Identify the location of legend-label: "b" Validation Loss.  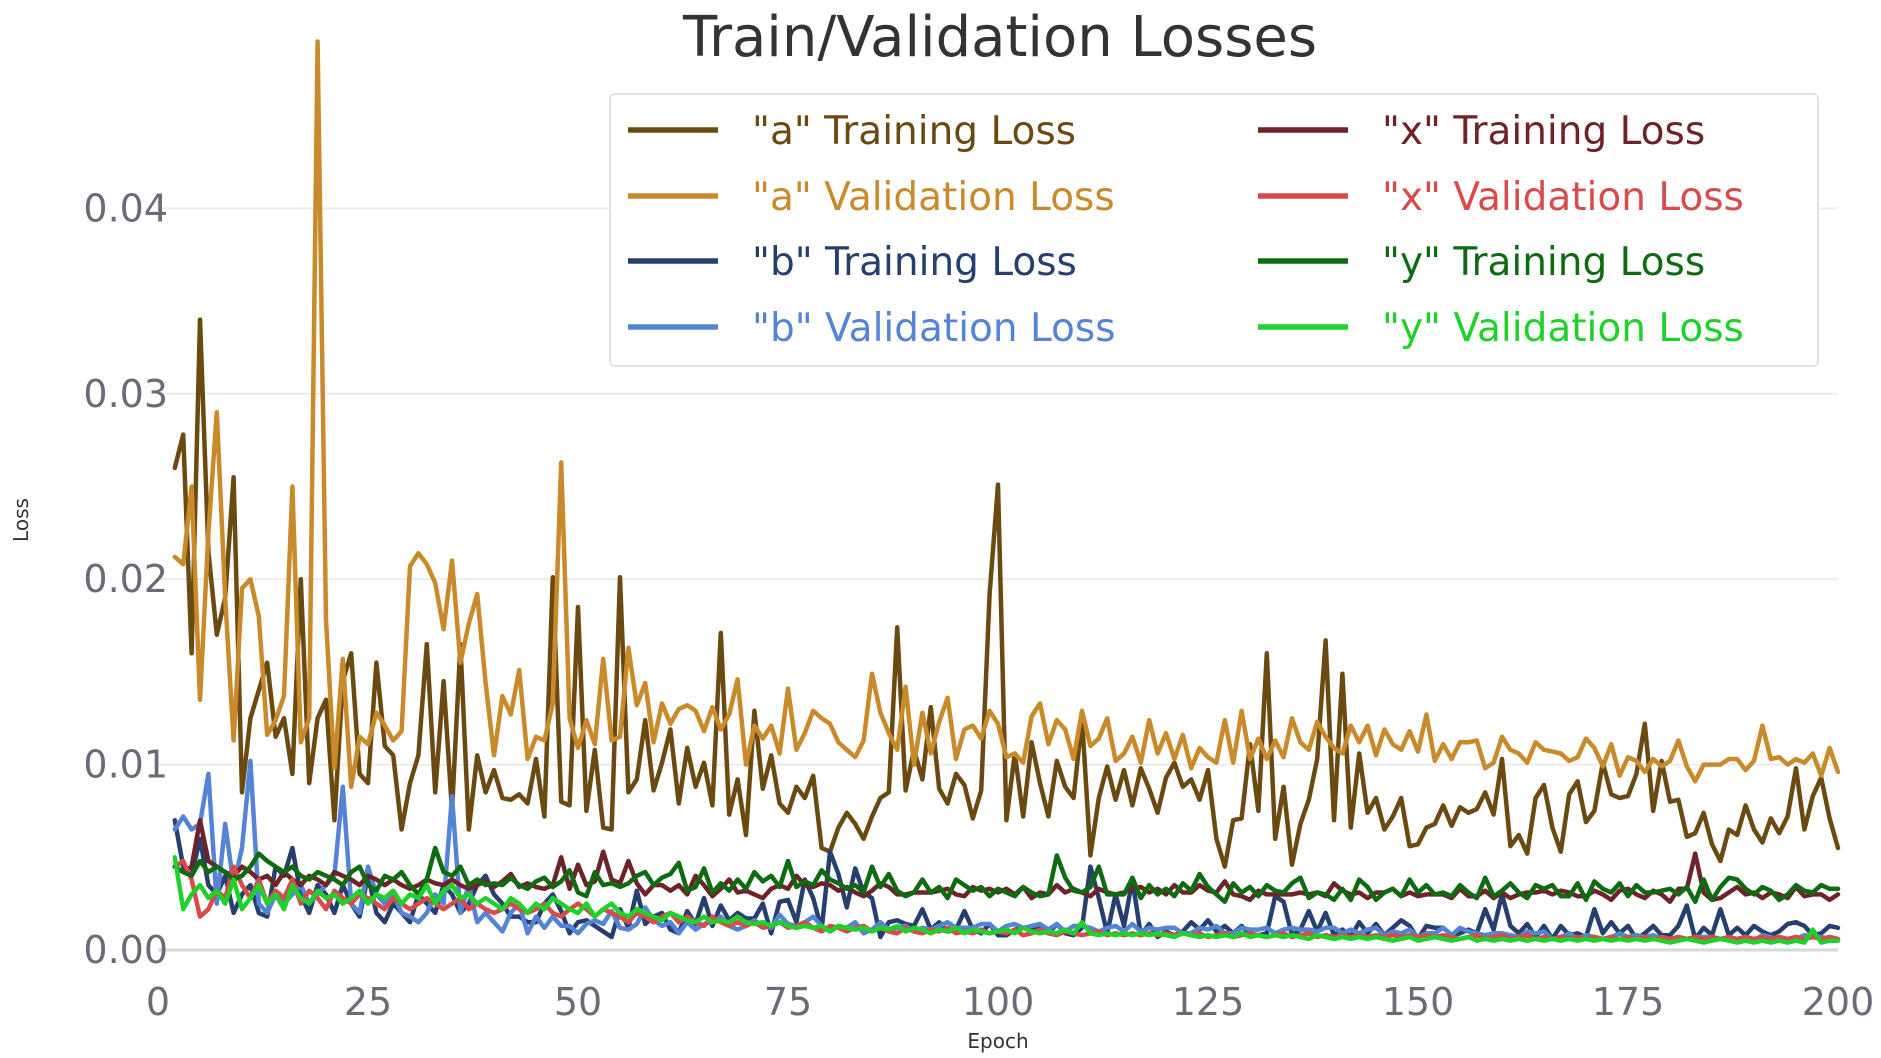
(934, 328).